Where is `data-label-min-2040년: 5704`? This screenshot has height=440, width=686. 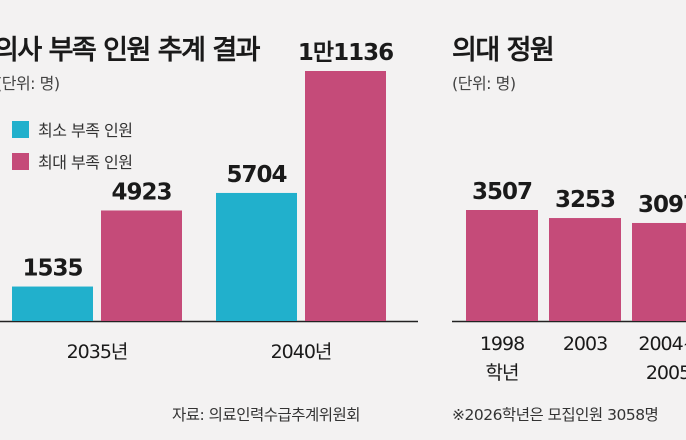 data-label-min-2040년: 5704 is located at coordinates (256, 175).